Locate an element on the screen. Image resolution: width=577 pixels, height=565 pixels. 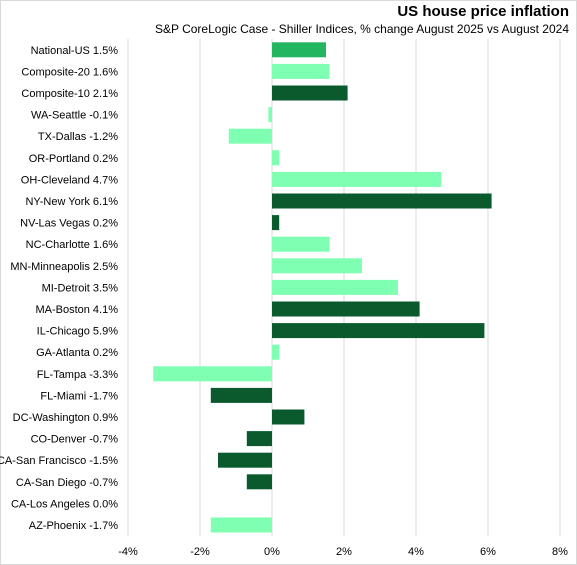
category-label: National-US 1.5% is located at coordinates (75, 51).